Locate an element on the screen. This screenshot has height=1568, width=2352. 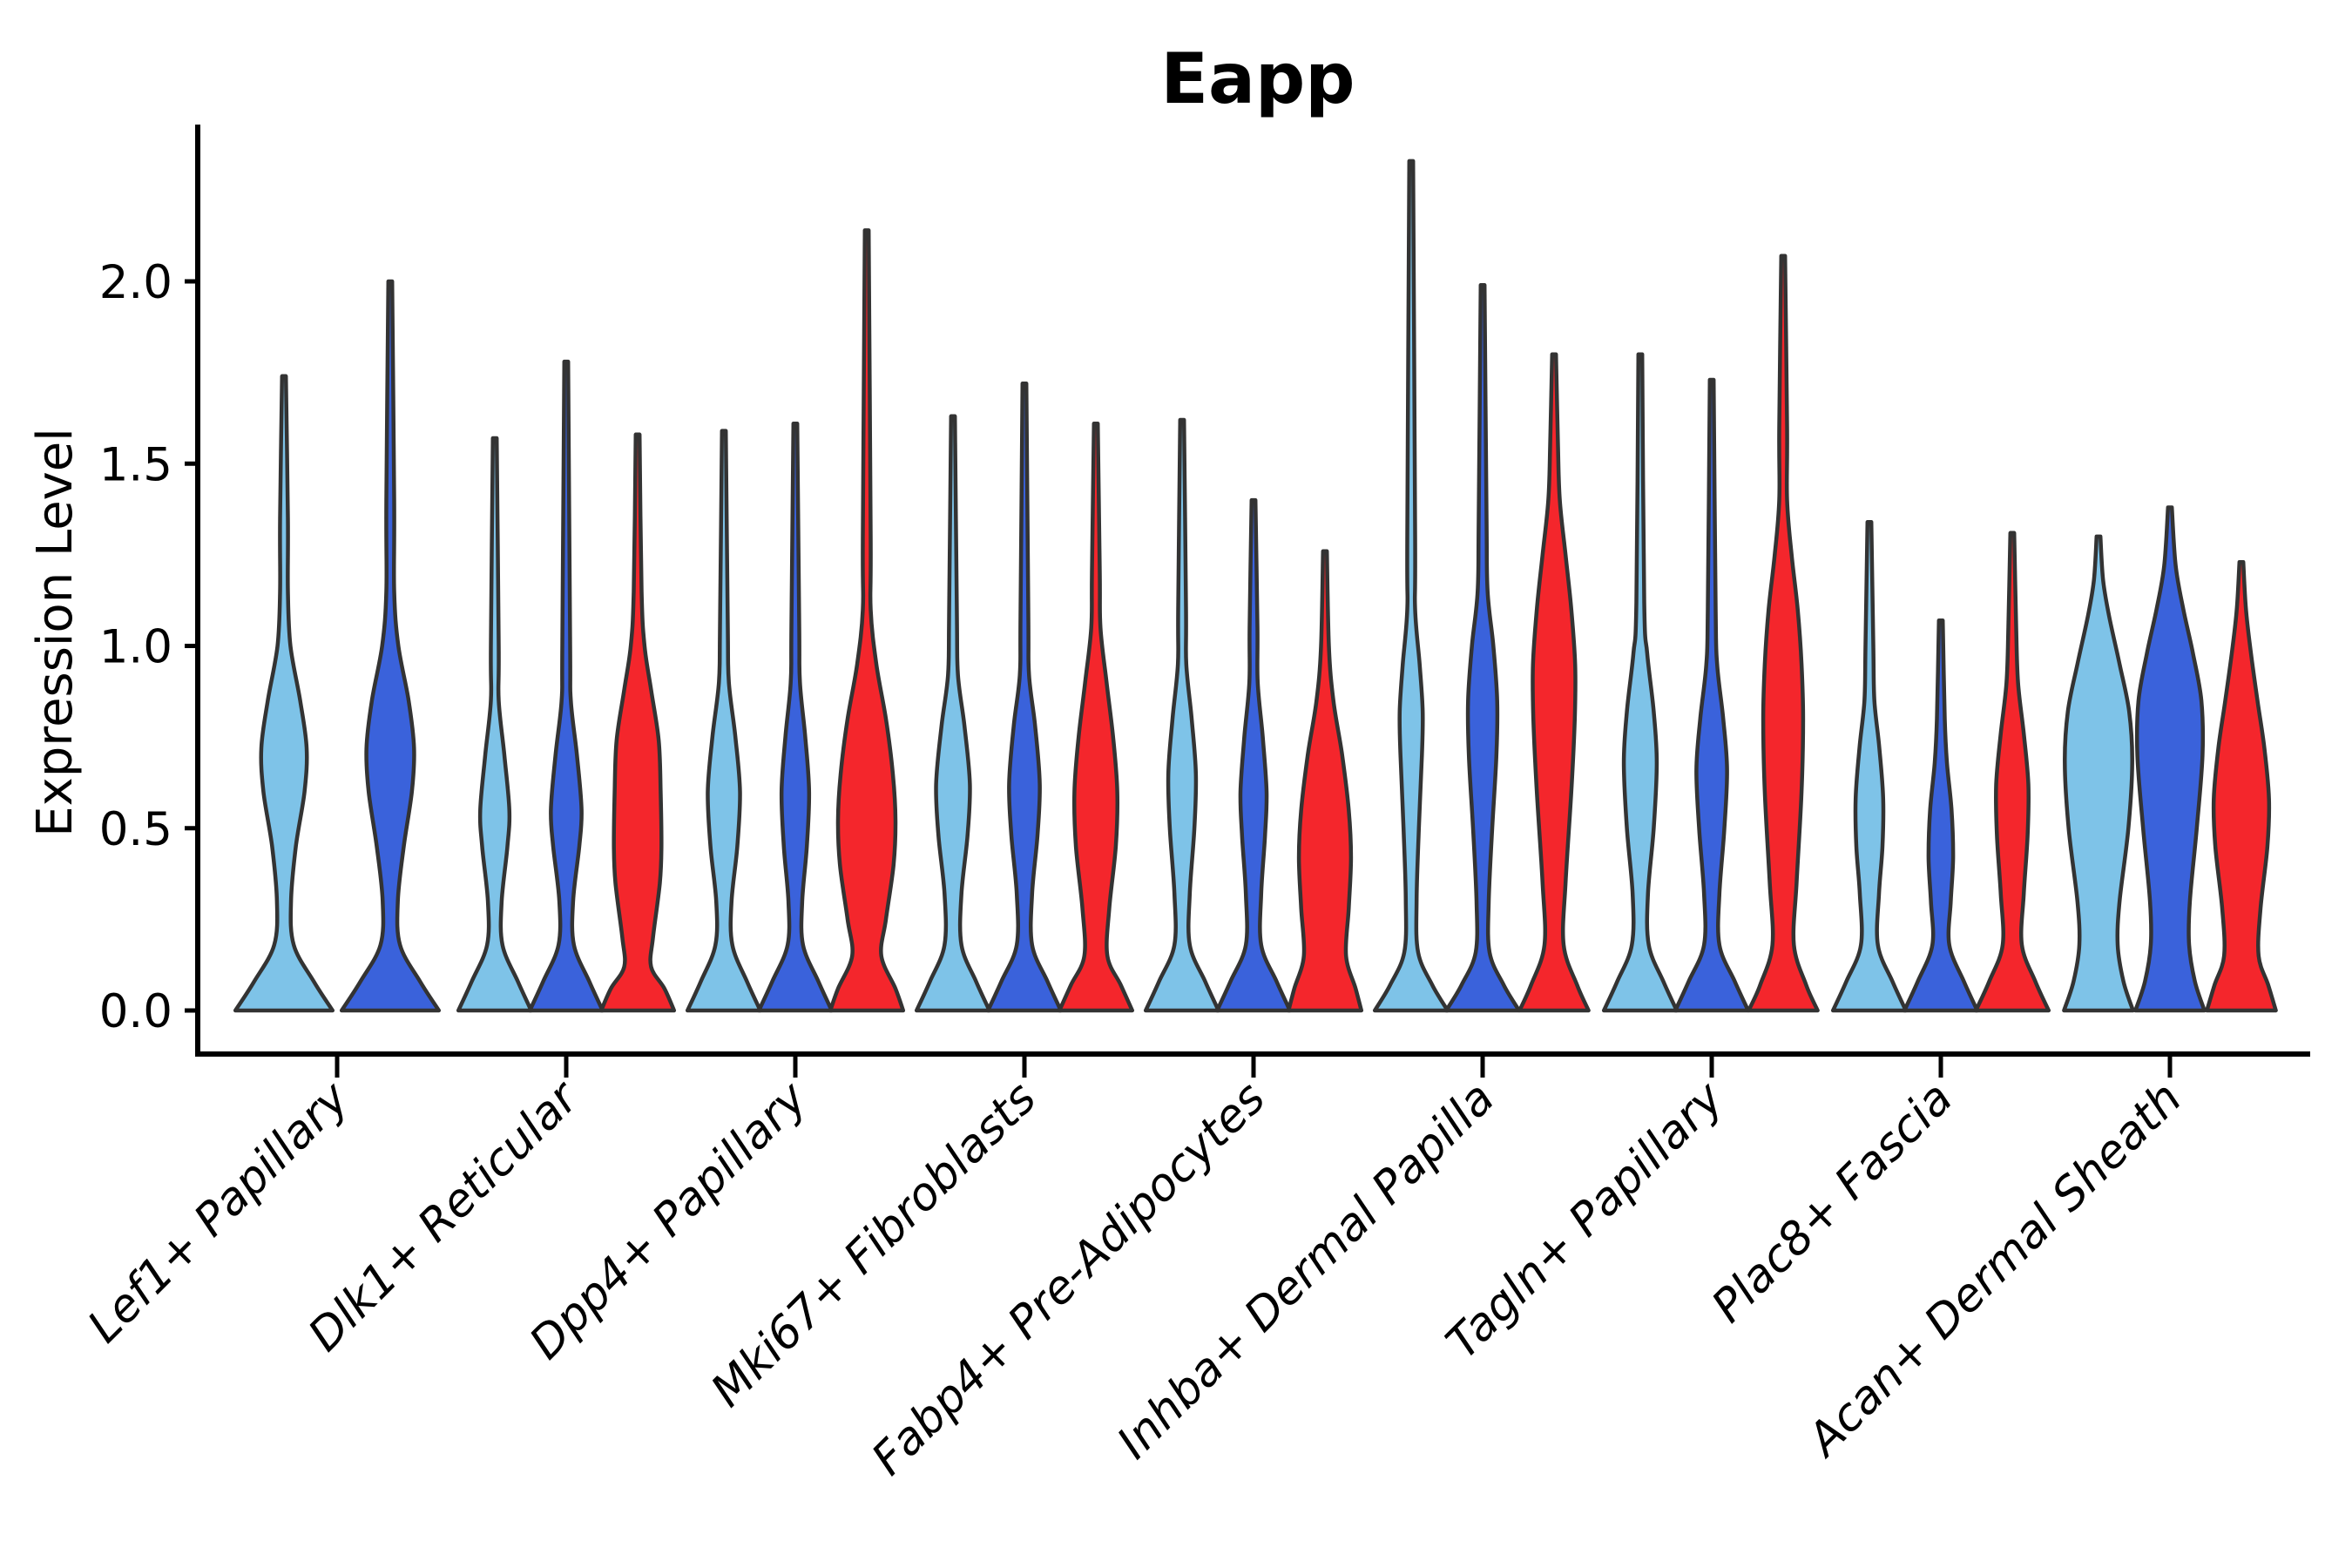
x-tick-label: Acan+ Dermal Sheath is located at coordinates (1994, 1270).